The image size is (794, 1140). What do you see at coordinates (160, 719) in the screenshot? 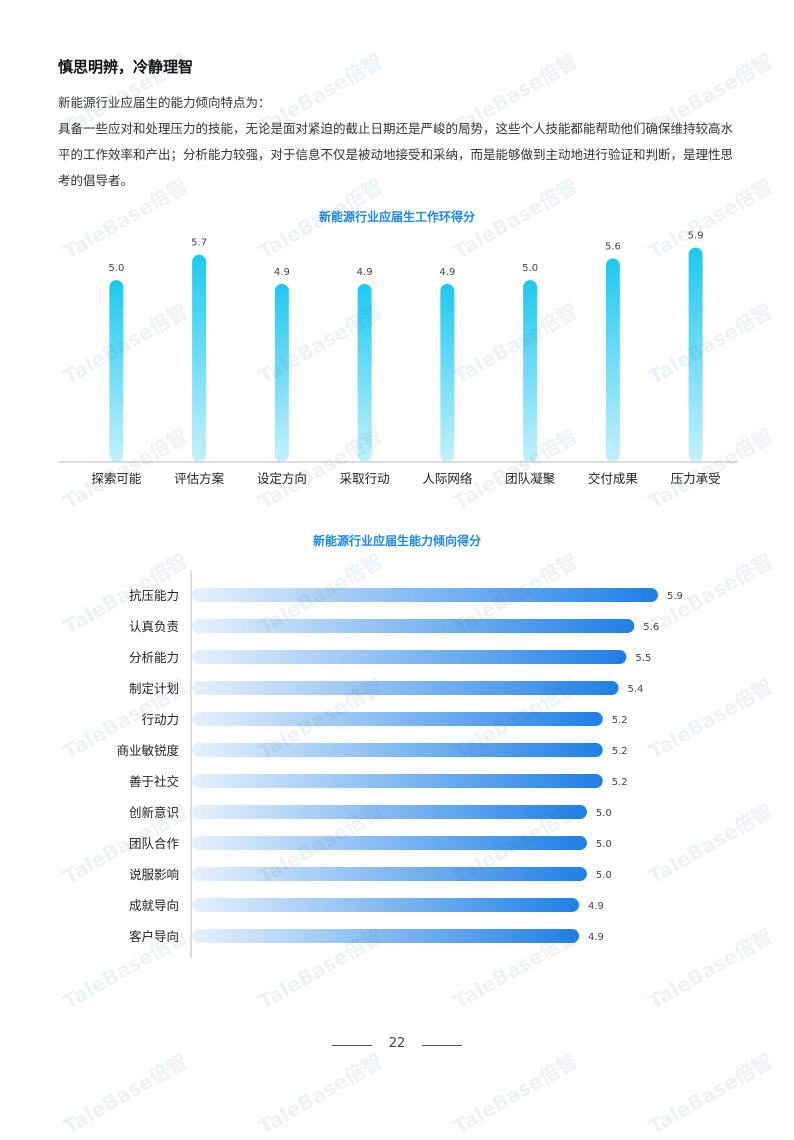
I see `hchart-category-label: 行动力` at bounding box center [160, 719].